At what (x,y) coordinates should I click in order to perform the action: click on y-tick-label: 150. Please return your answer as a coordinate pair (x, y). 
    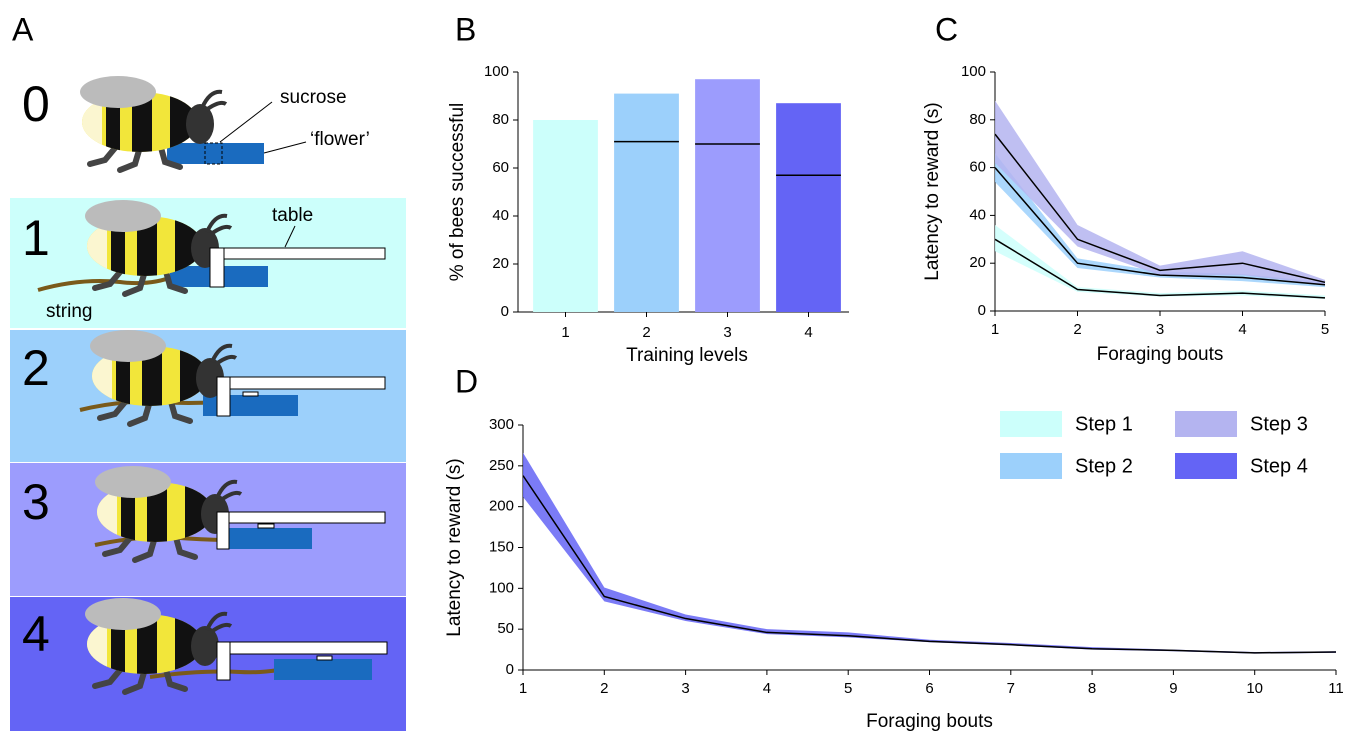
    Looking at the image, I should click on (501, 546).